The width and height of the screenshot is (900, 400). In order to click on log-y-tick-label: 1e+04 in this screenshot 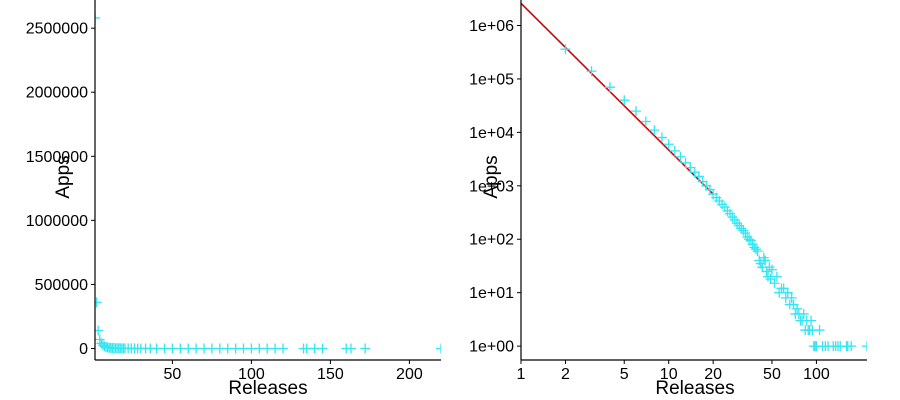, I will do `click(491, 133)`.